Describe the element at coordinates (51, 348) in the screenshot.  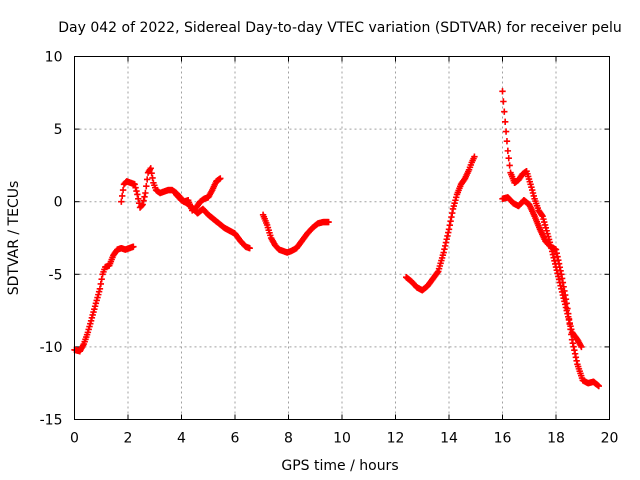
I see `y-tick-label: -10` at that location.